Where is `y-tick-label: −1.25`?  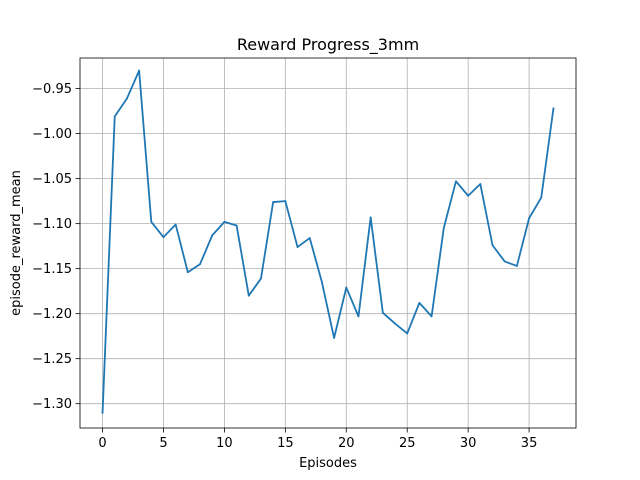
y-tick-label: −1.25 is located at coordinates (52, 359).